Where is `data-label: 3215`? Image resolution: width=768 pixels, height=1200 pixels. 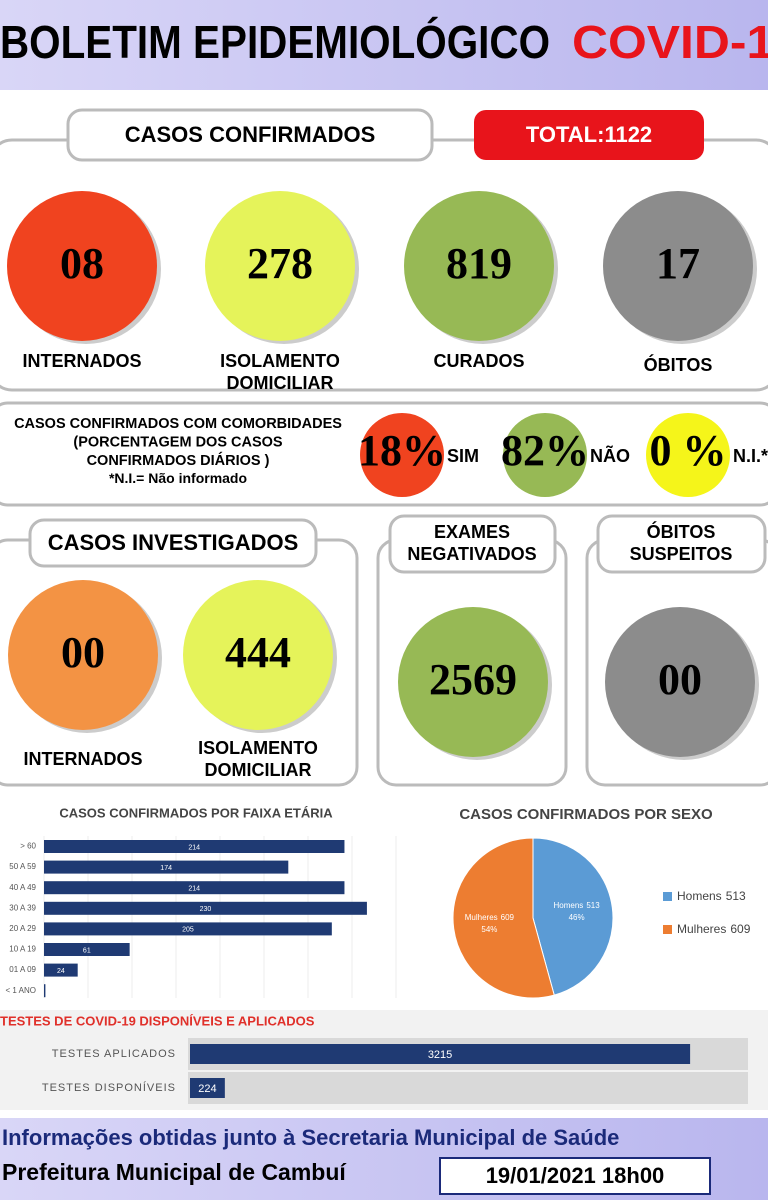 data-label: 3215 is located at coordinates (440, 1055).